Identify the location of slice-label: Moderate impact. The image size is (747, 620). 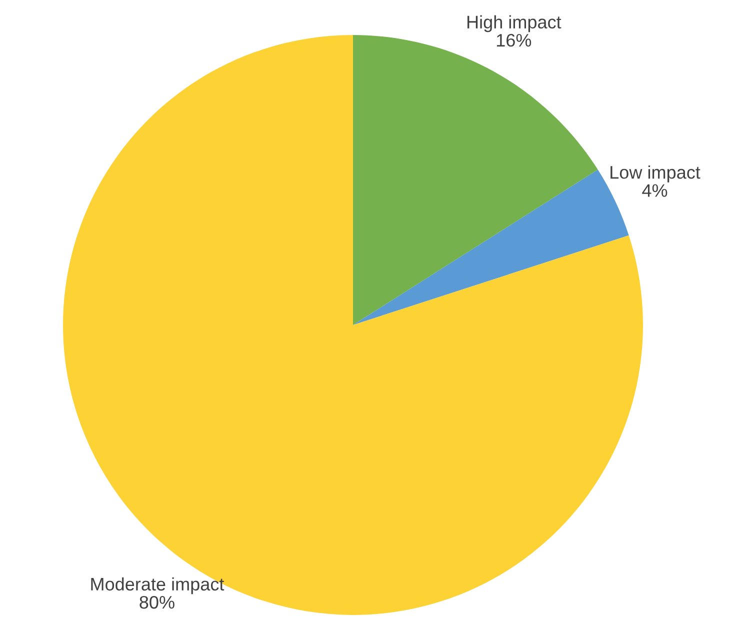
(157, 585).